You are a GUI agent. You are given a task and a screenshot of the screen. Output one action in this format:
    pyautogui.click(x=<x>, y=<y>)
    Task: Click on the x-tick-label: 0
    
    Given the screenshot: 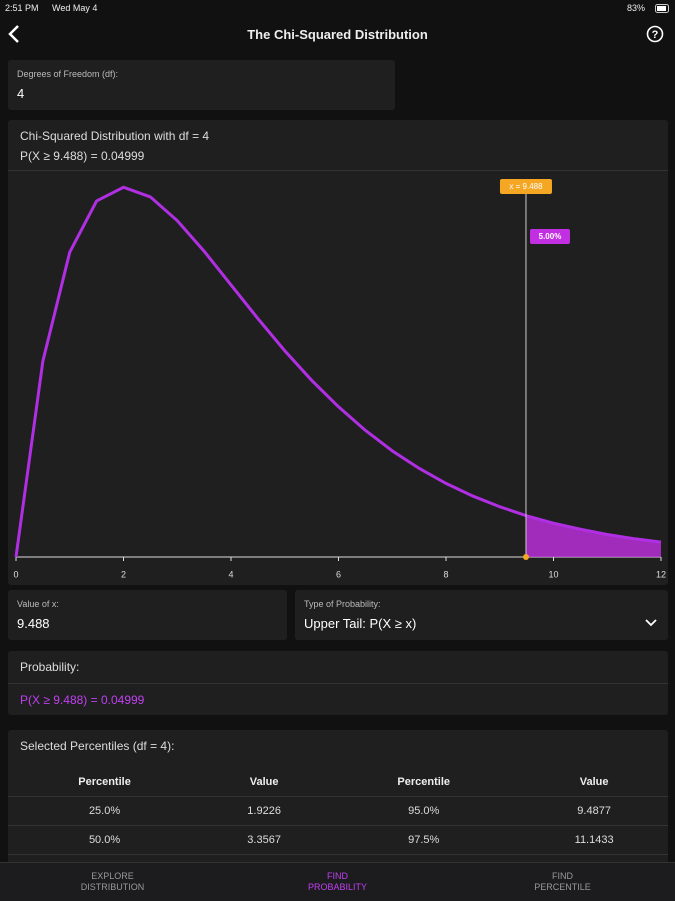 What is the action you would take?
    pyautogui.click(x=15, y=574)
    